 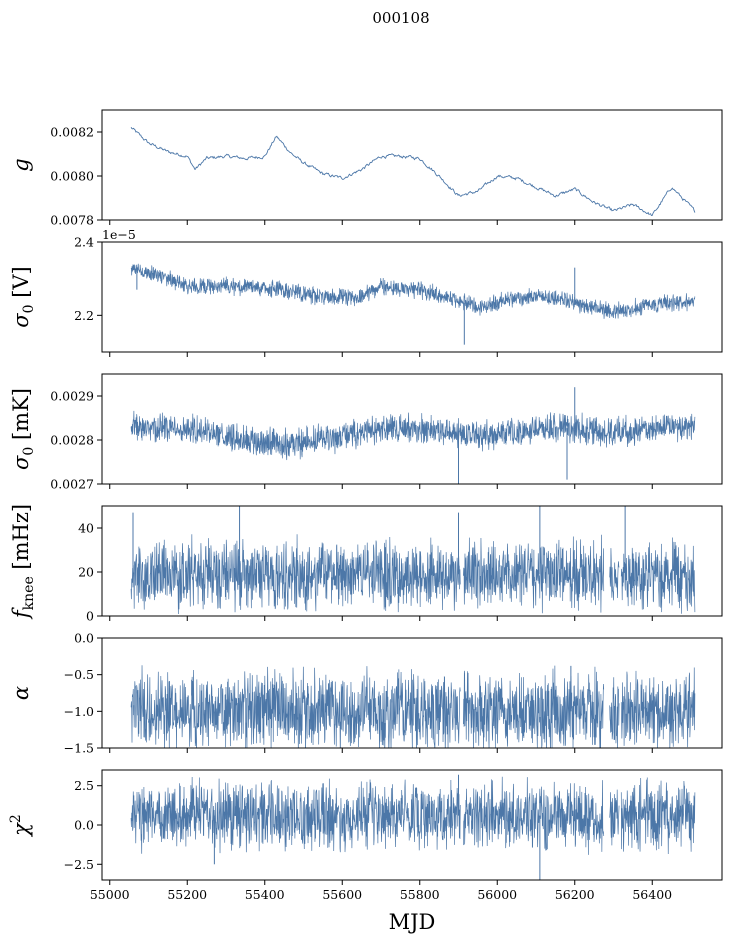 What do you see at coordinates (187, 894) in the screenshot?
I see `xtick-label-1: 55200` at bounding box center [187, 894].